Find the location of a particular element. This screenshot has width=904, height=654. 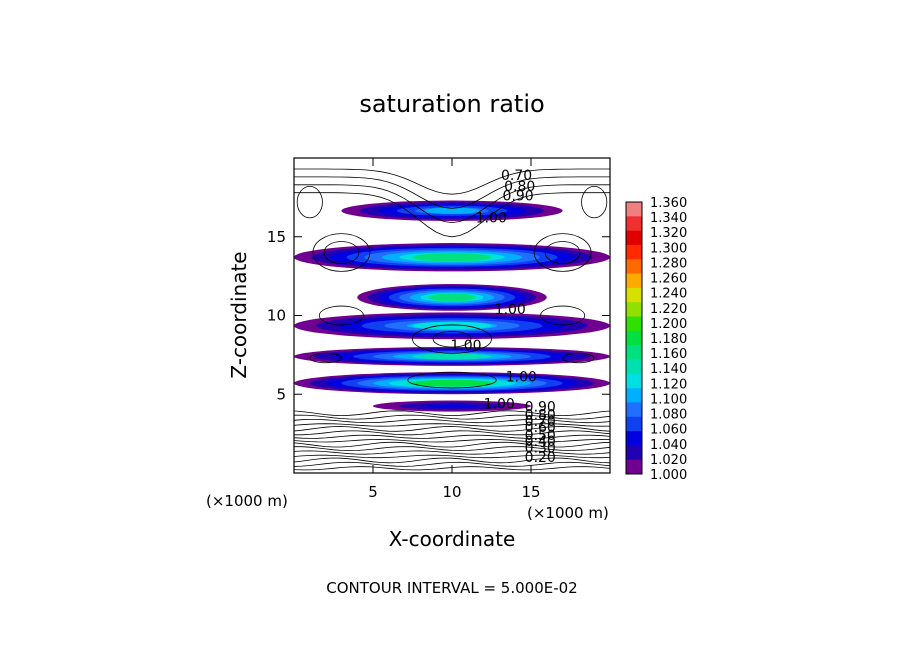

colorbar-label: 1.240 is located at coordinates (668, 294).